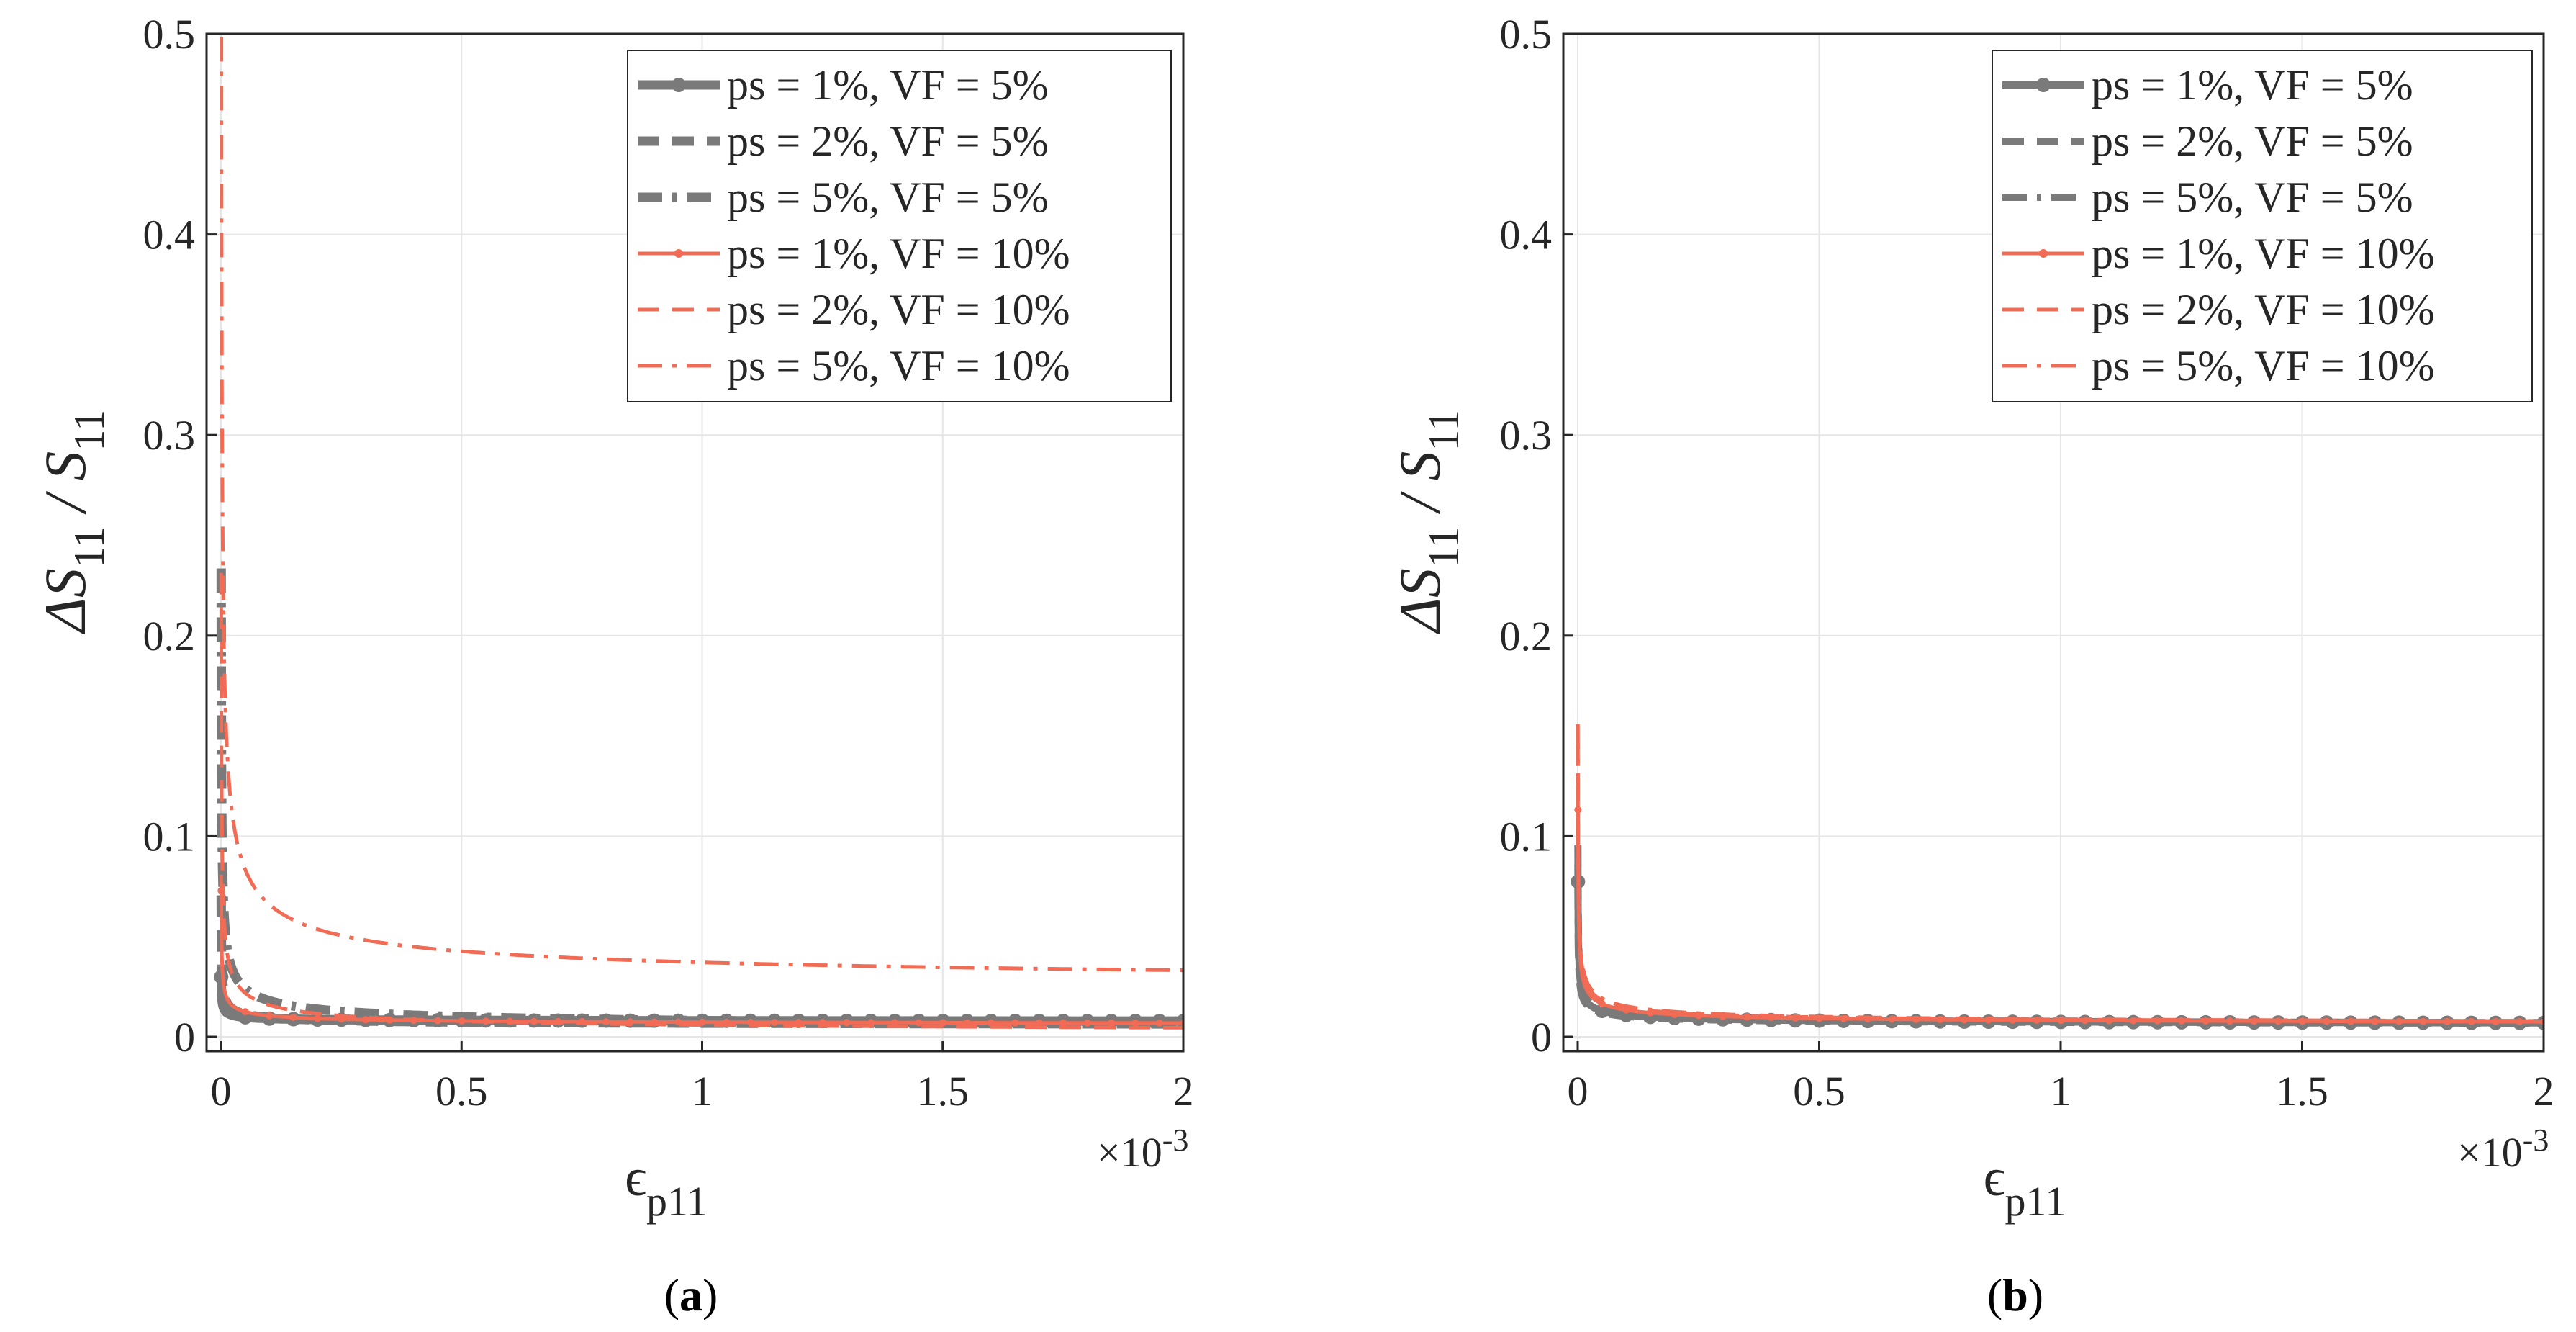  I want to click on panel-caption: (b), so click(2015, 1294).